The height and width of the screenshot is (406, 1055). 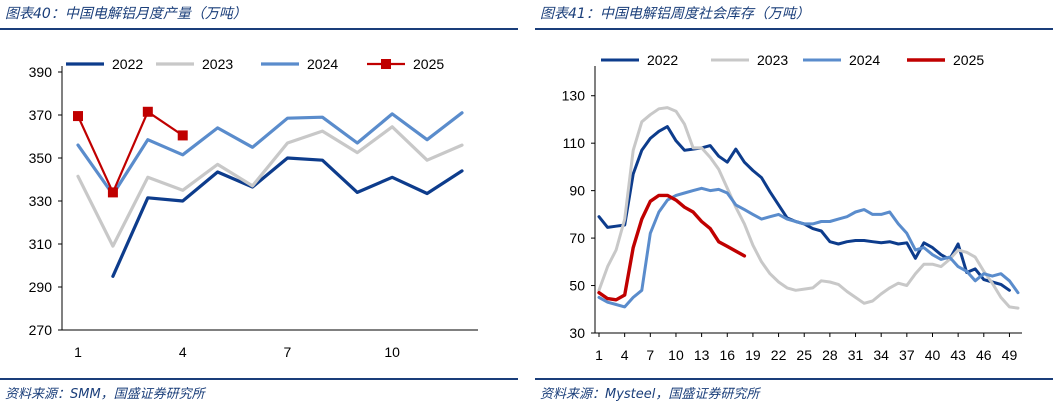 What do you see at coordinates (105, 394) in the screenshot?
I see `chart-source: 资料来源：SMM，国盛证券研究所` at bounding box center [105, 394].